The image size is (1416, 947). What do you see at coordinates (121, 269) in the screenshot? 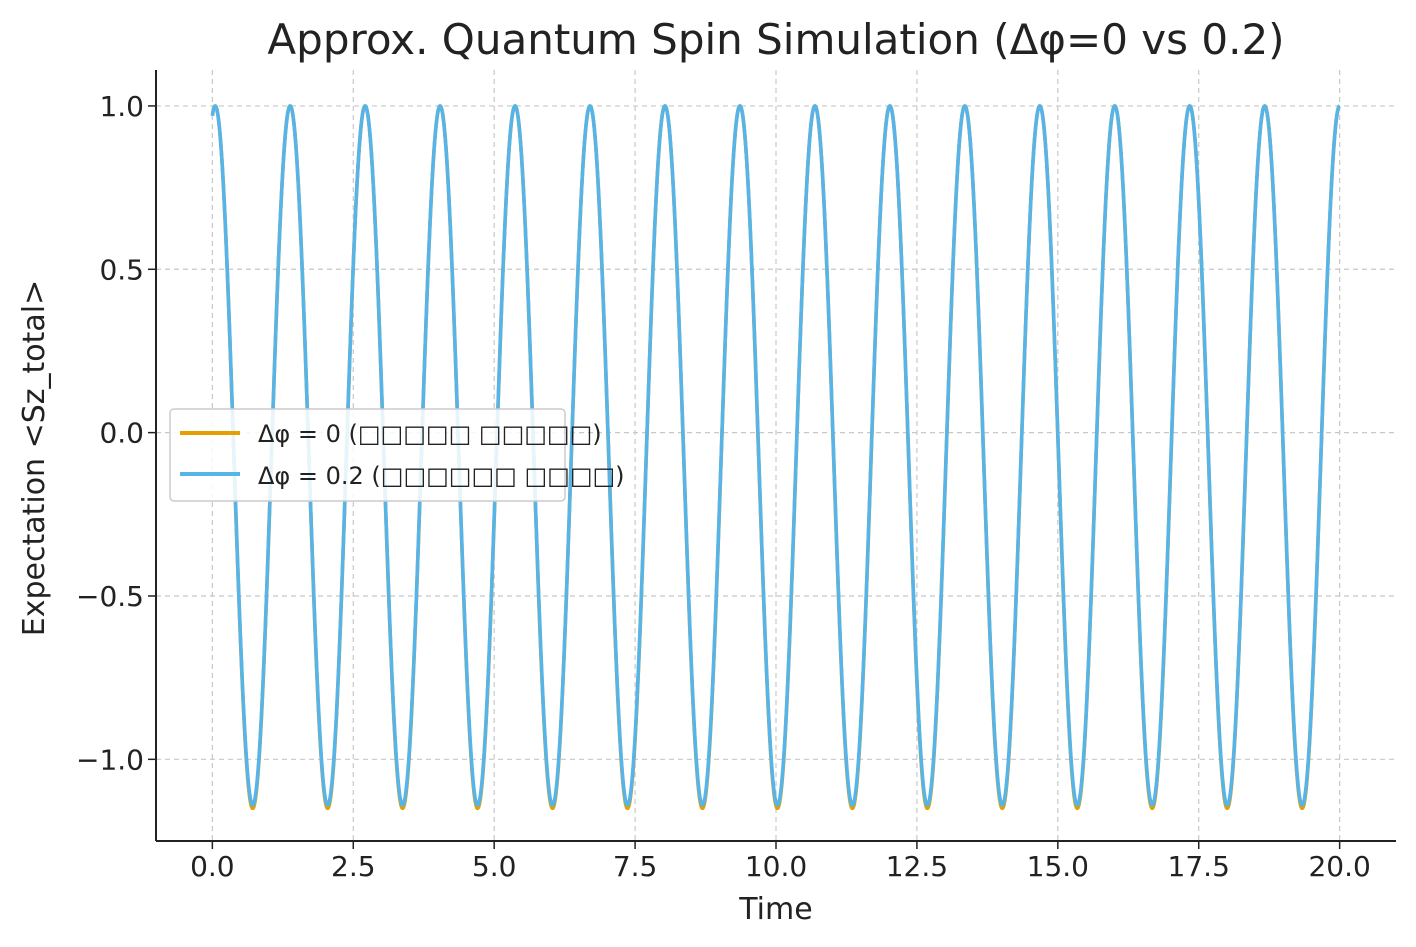
I see `y-tick-label: 0.5` at bounding box center [121, 269].